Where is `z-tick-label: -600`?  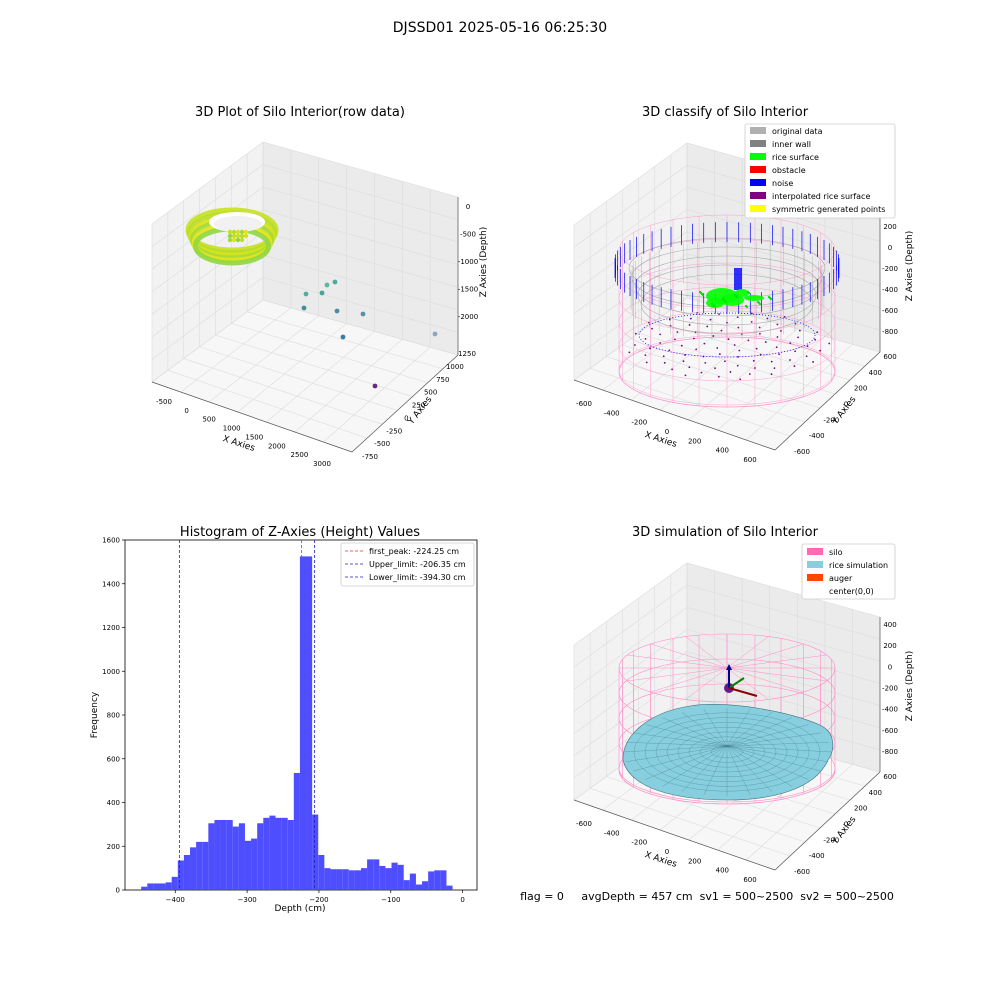
z-tick-label: -600 is located at coordinates (890, 311).